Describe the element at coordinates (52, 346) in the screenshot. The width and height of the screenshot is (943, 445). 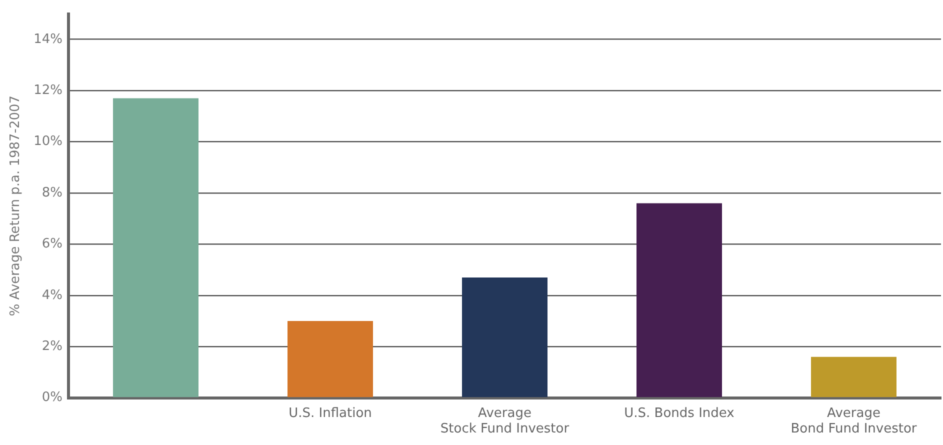
I see `y-tick-label: 2%` at that location.